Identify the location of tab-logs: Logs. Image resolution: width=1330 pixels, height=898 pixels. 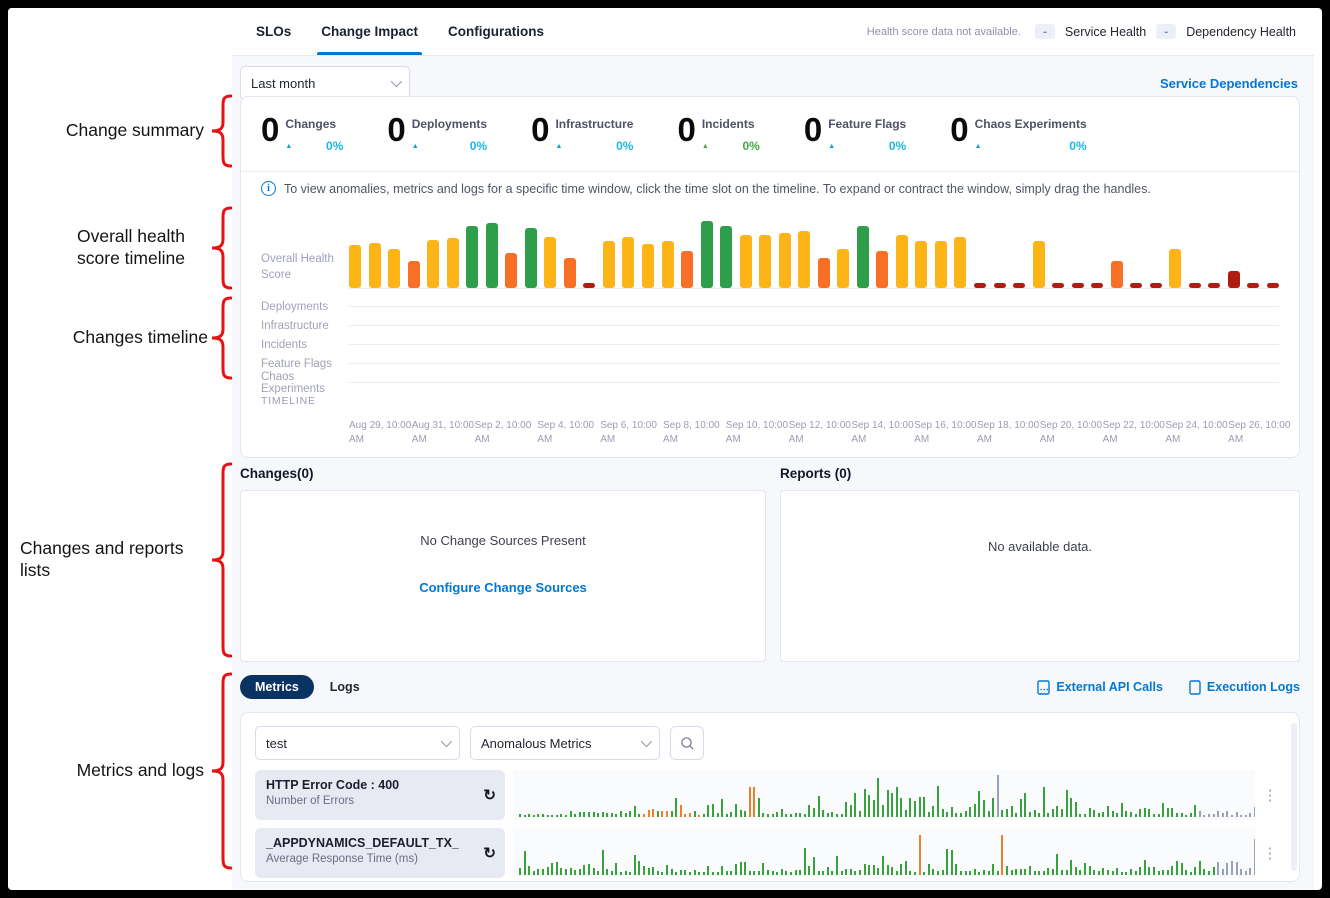
(344, 687).